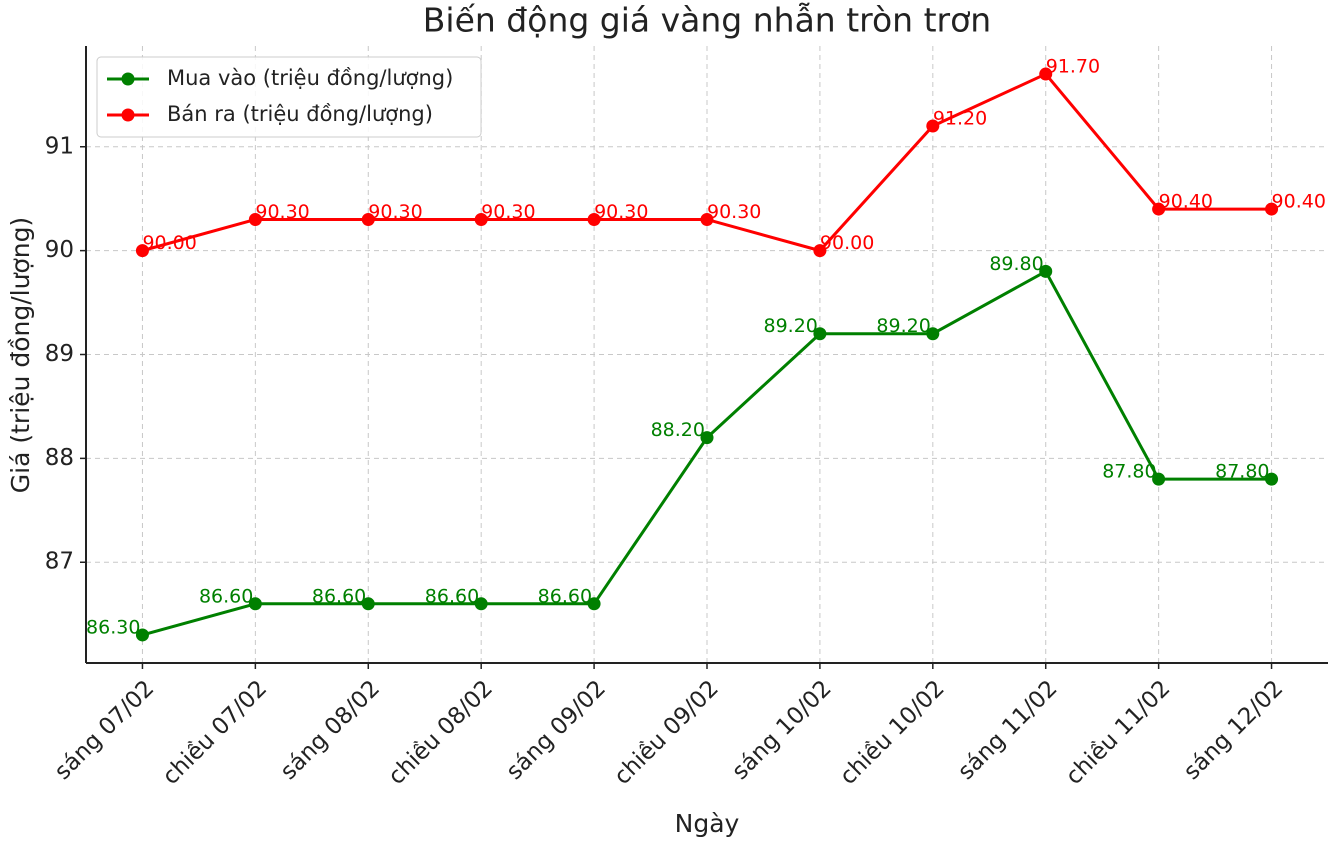  Describe the element at coordinates (782, 730) in the screenshot. I see `x-tick-label: sáng 10/02` at that location.